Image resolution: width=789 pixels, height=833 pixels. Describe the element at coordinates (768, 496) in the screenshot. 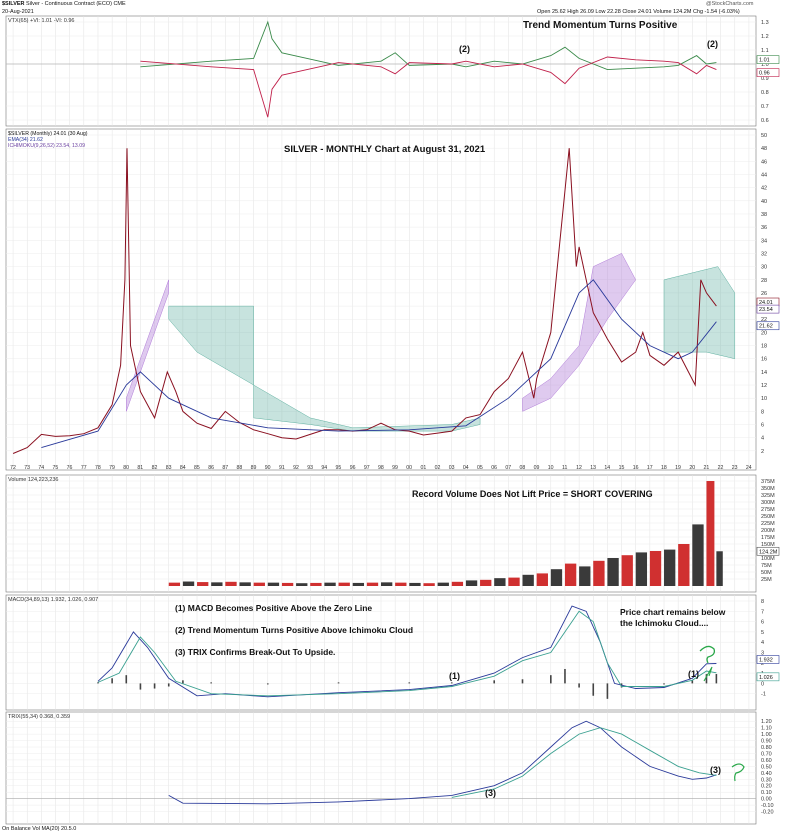

I see `y-tick-label: 325M` at that location.